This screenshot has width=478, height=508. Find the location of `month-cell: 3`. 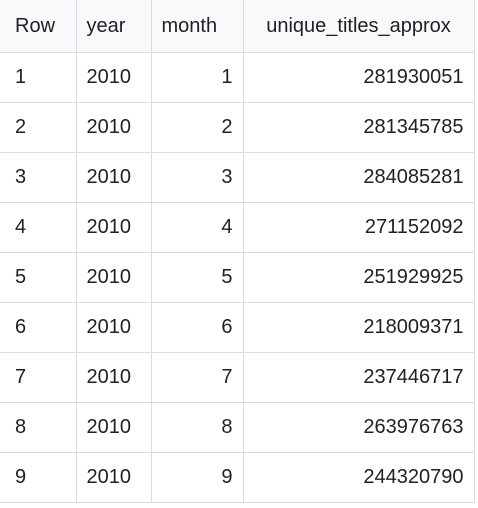

month-cell: 3 is located at coordinates (197, 177).